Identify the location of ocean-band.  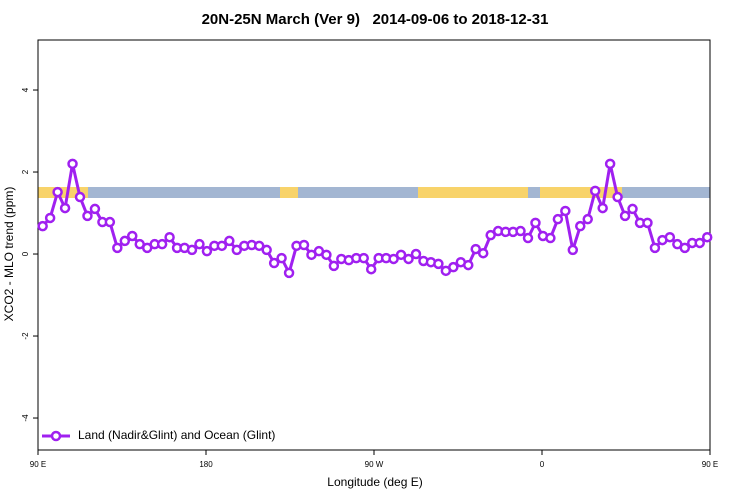
(374, 192).